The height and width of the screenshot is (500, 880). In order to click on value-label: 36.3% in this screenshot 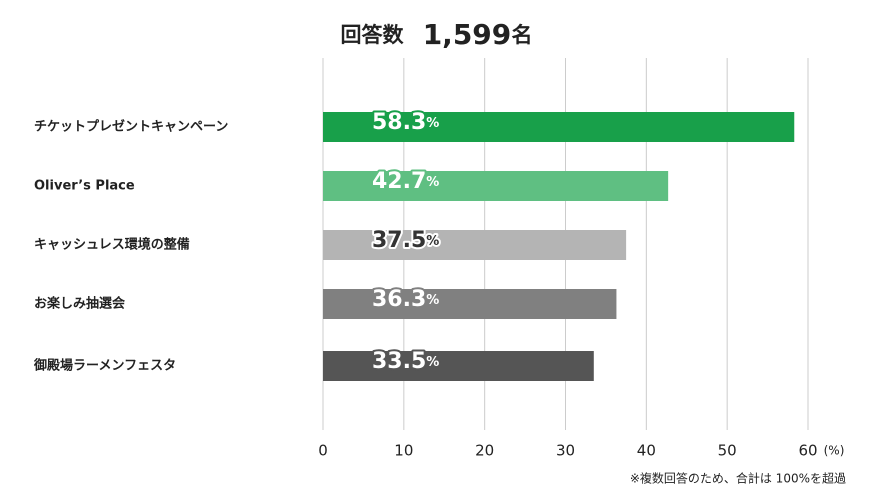, I will do `click(405, 299)`.